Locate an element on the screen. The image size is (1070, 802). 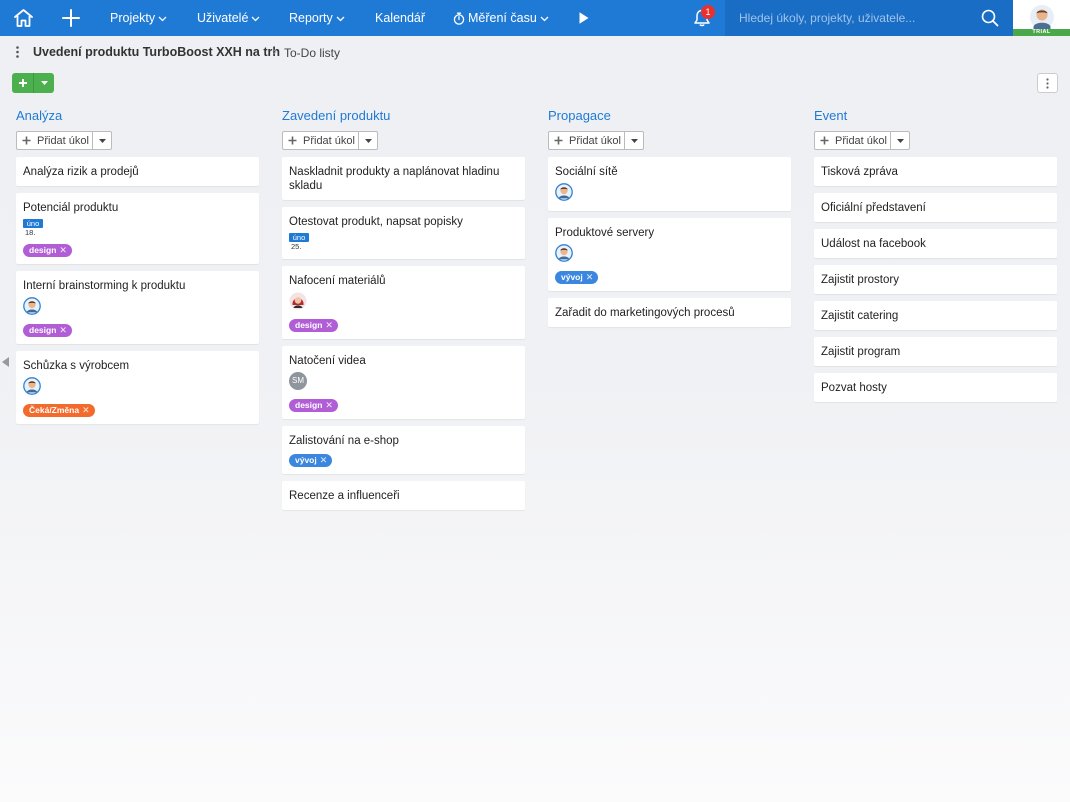
task-card: Produktové servery vývoj ✕ is located at coordinates (669, 254).